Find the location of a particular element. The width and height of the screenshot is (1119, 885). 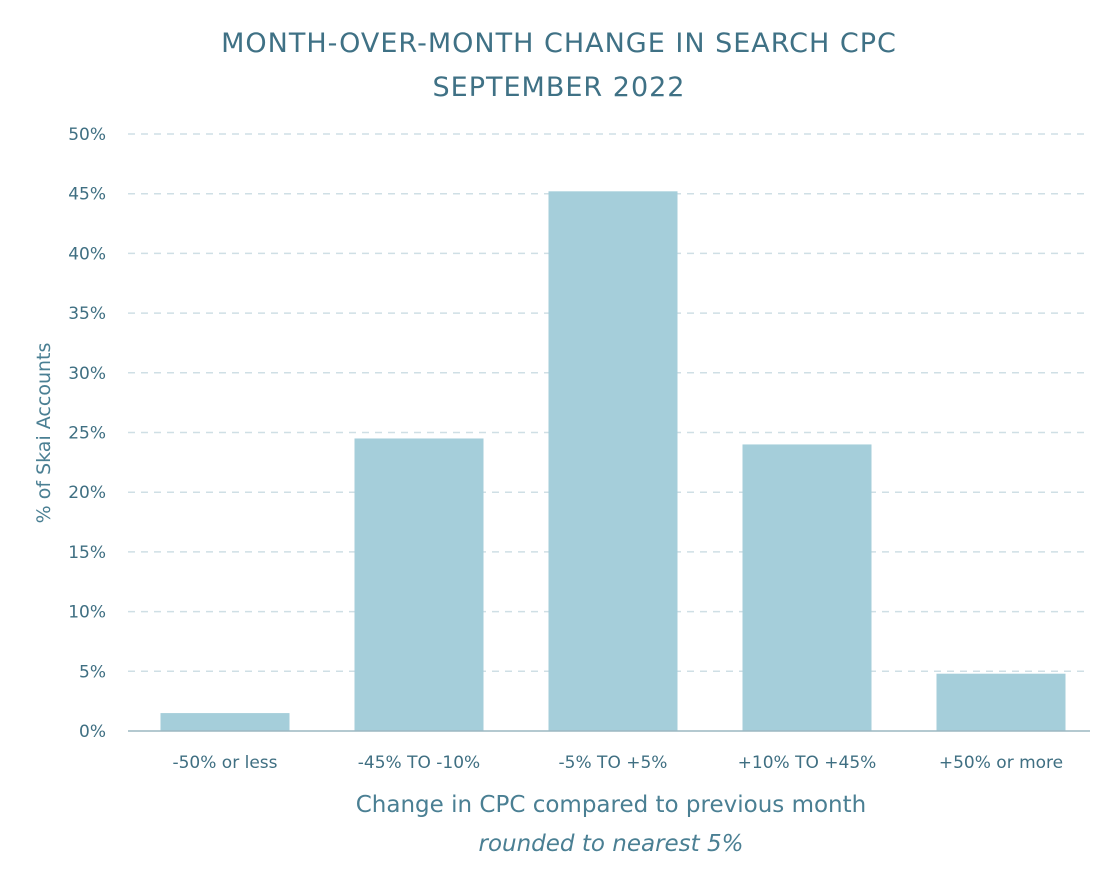

y-tick-label: 15% is located at coordinates (87, 553).